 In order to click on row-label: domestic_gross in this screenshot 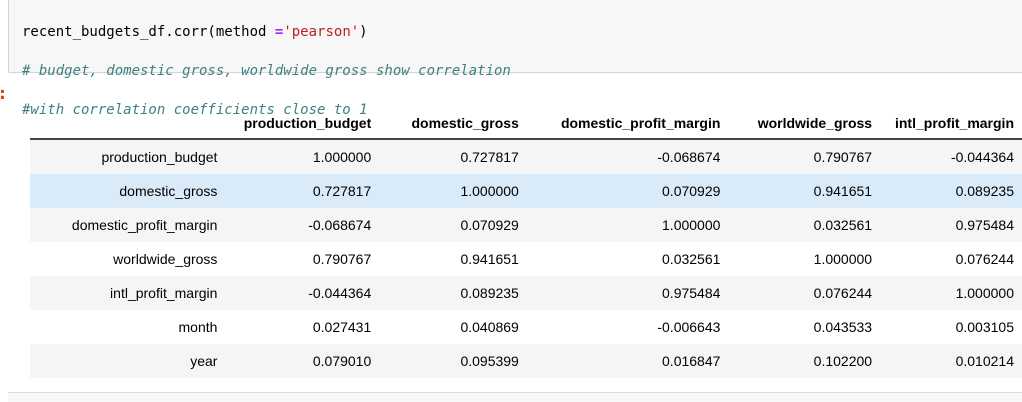, I will do `click(168, 191)`.